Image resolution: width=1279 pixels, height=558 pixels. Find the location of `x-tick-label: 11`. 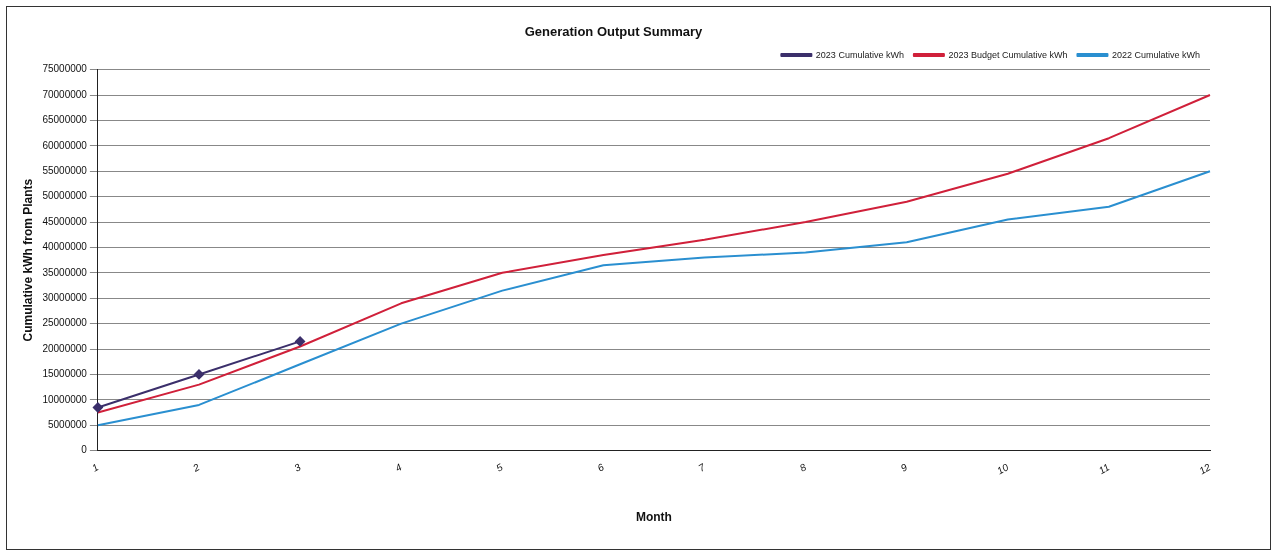

x-tick-label: 11 is located at coordinates (1104, 469).